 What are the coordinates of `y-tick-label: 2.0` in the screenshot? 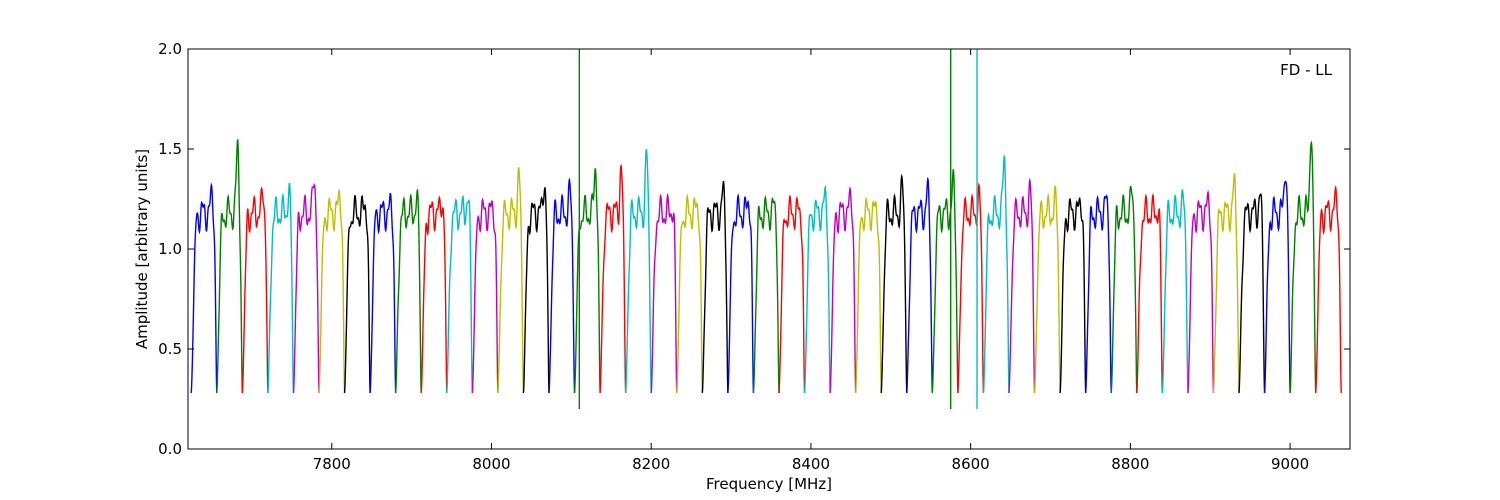 It's located at (170, 49).